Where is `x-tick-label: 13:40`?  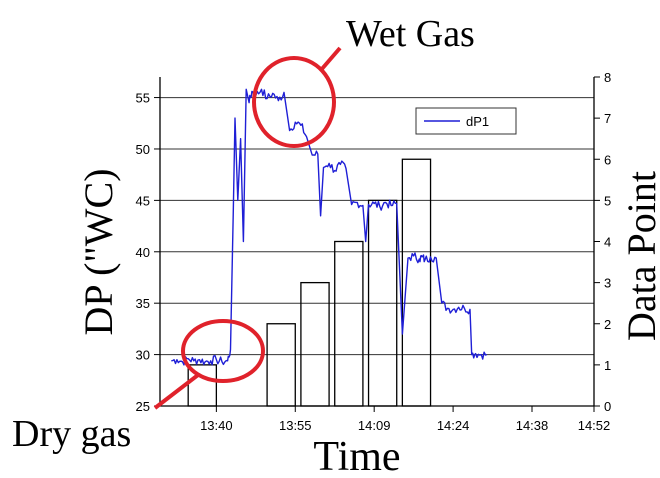
x-tick-label: 13:40 is located at coordinates (216, 425).